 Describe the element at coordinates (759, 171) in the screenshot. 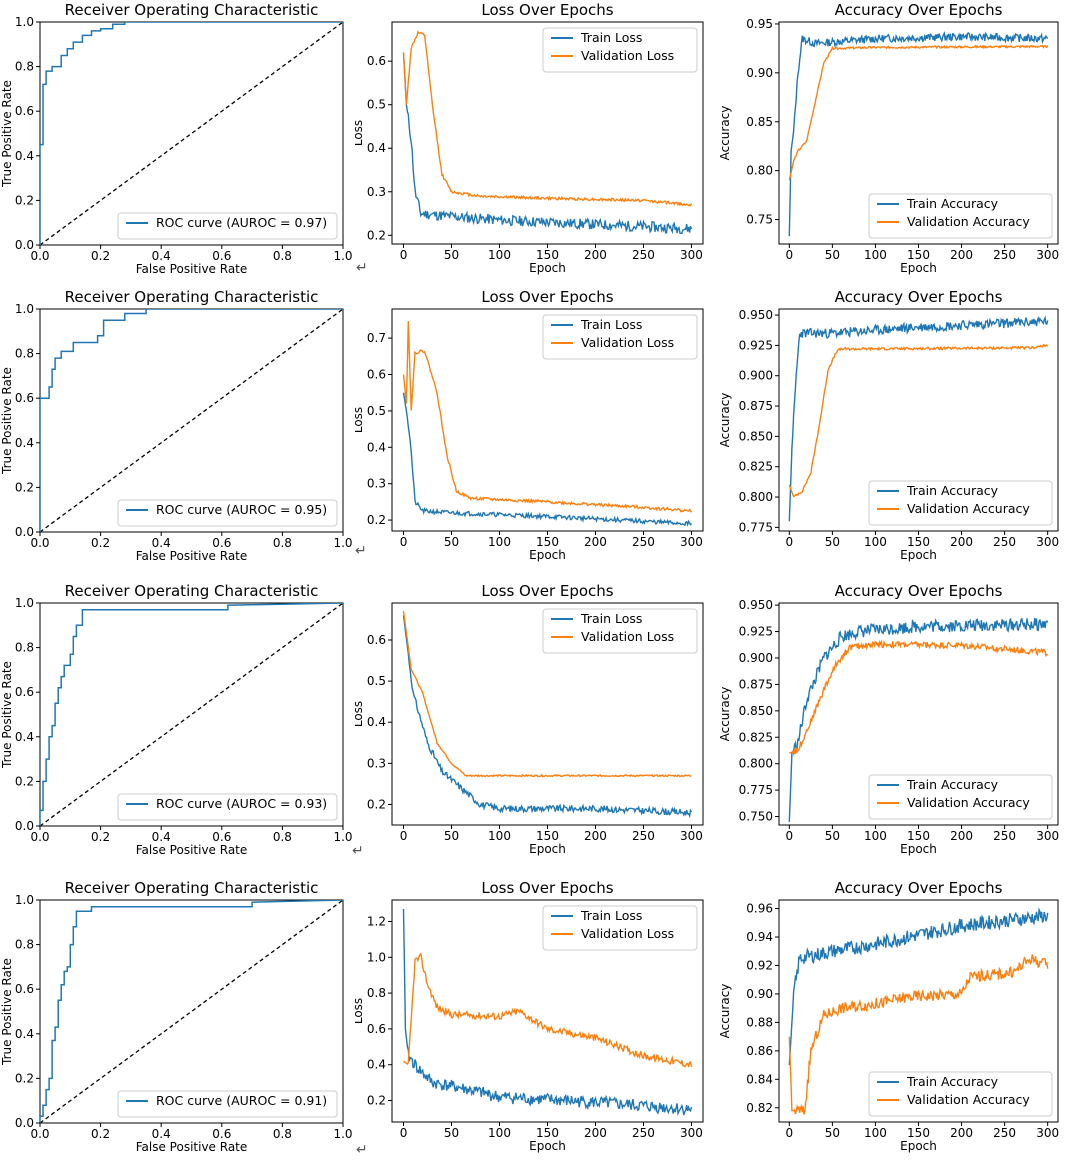

I see `y-tick-label: 0.80` at that location.